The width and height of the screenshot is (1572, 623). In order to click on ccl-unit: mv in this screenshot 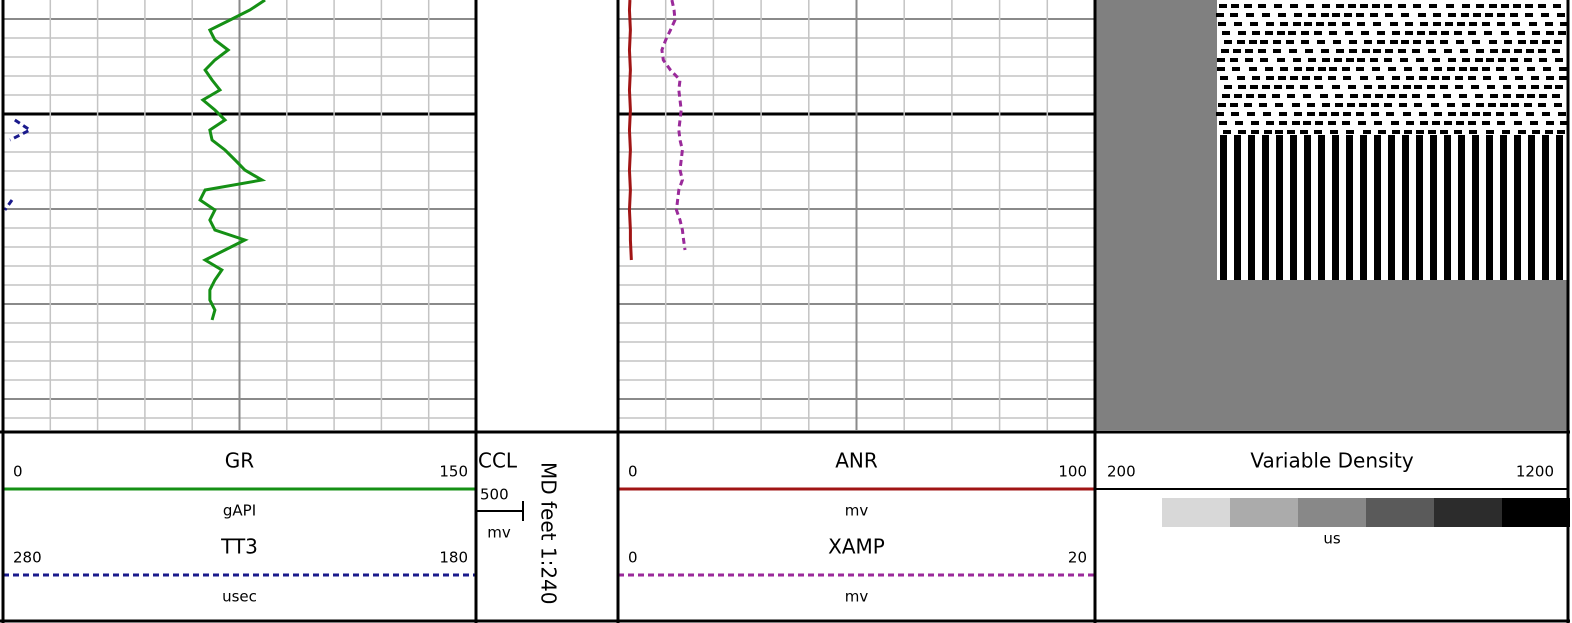, I will do `click(499, 533)`.